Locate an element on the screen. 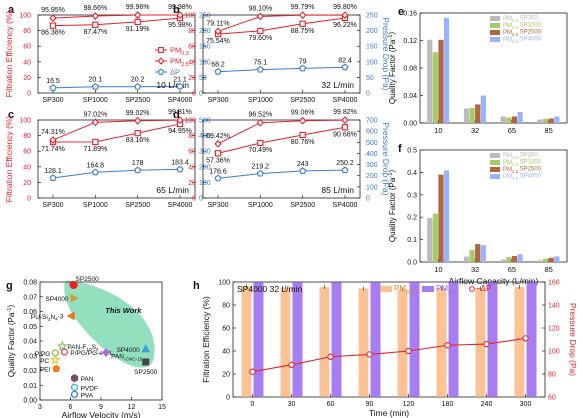 This screenshot has height=418, width=583. data-label: 98.10% is located at coordinates (260, 8).